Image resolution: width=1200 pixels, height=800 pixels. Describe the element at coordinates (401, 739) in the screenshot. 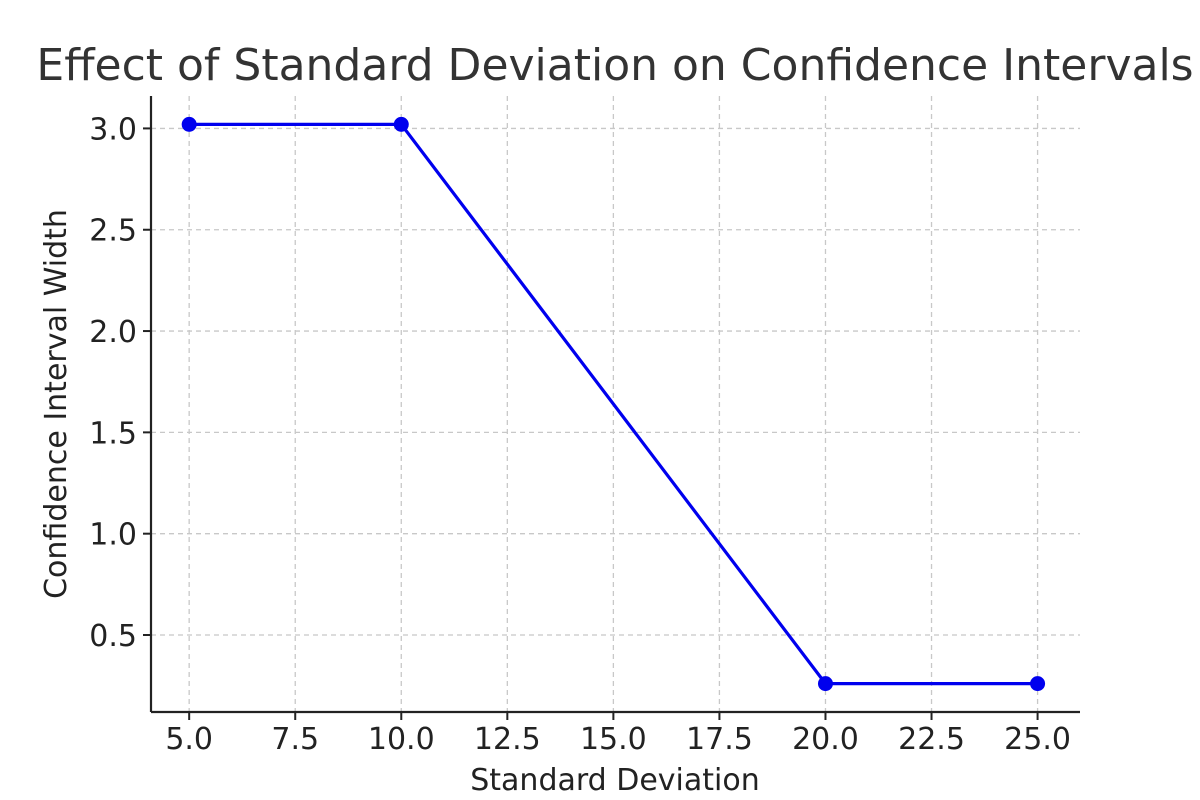

I see `x-tick-label: 10.0` at that location.